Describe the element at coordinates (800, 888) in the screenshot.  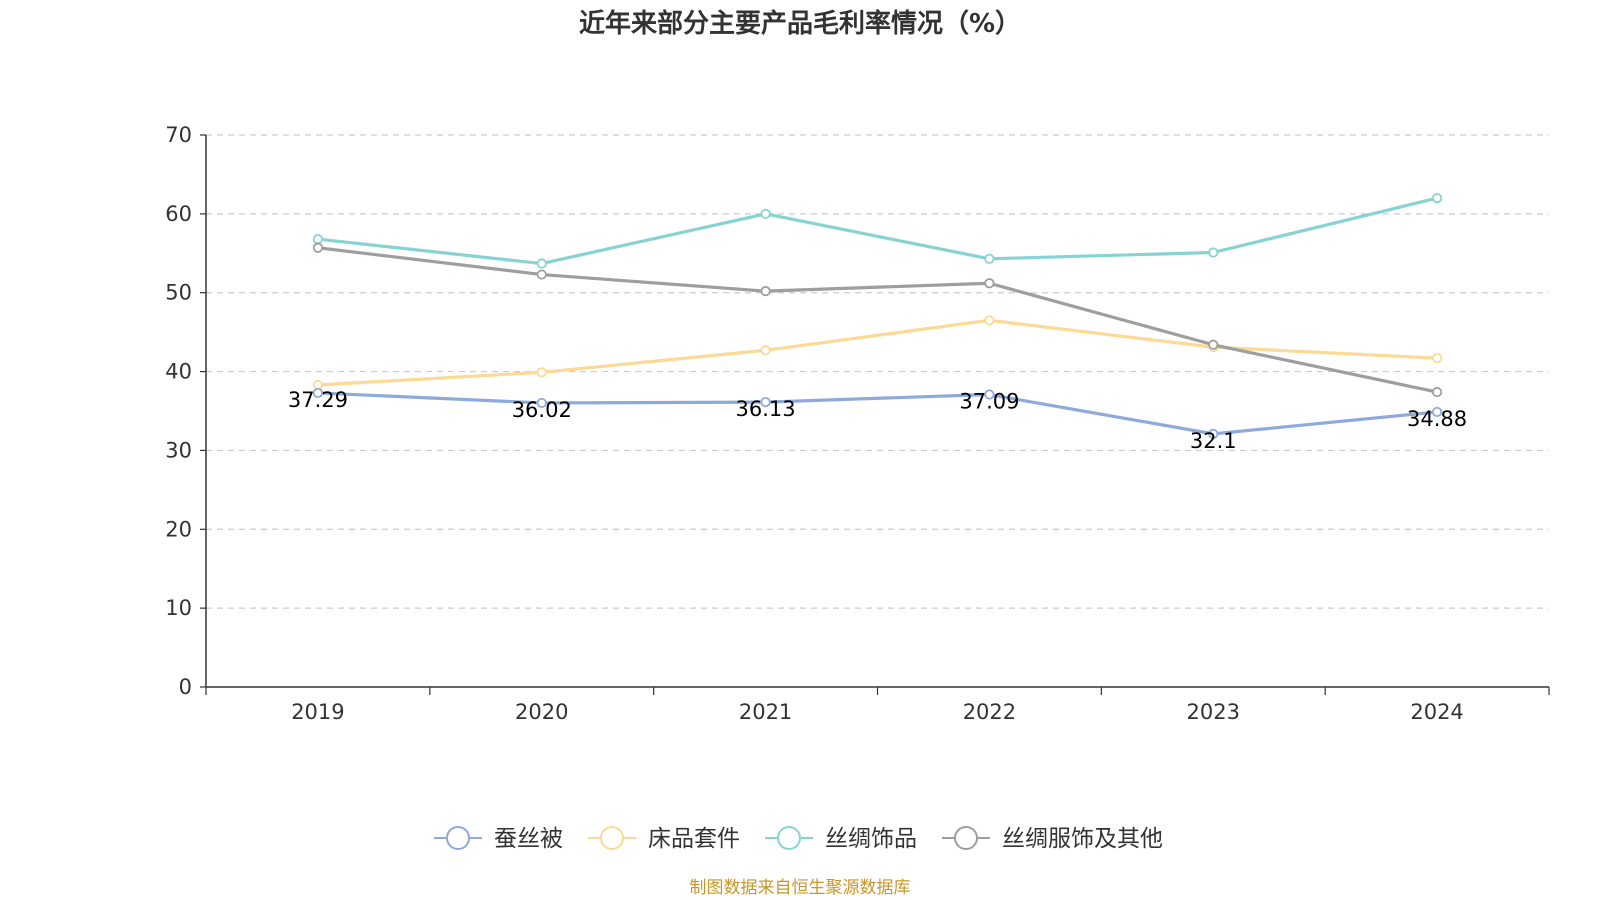
I see `source-note: 制图数据来自恒生聚源数据库` at that location.